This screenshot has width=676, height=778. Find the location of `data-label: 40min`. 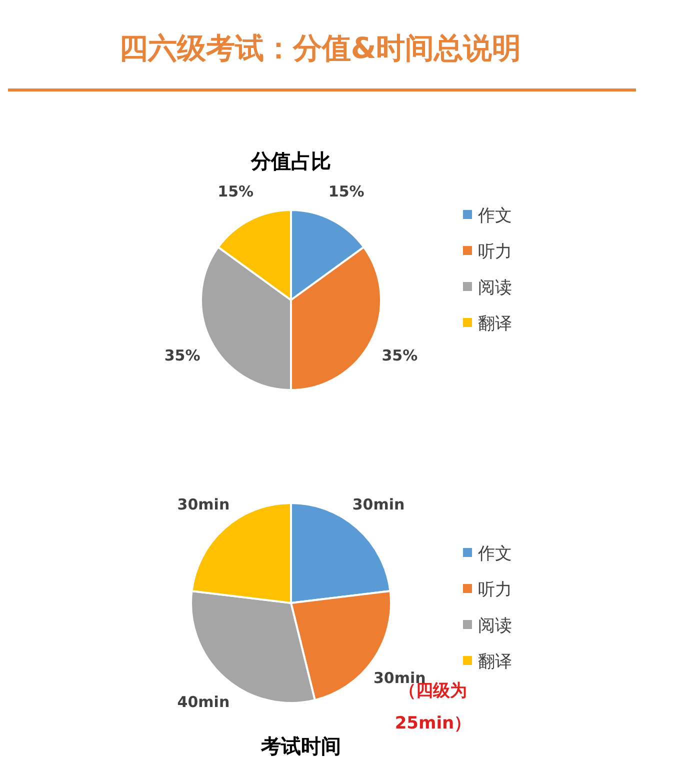

data-label: 40min is located at coordinates (203, 702).